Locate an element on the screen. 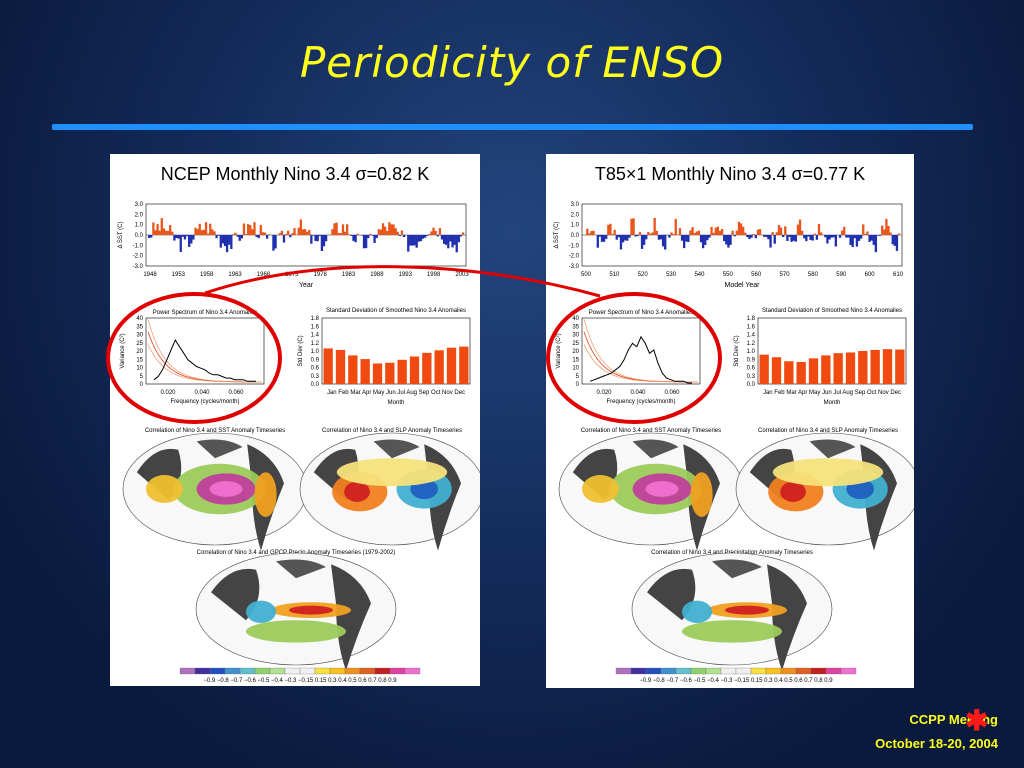 The height and width of the screenshot is (768, 1024). slp-correlation-map-continent is located at coordinates (396, 449).